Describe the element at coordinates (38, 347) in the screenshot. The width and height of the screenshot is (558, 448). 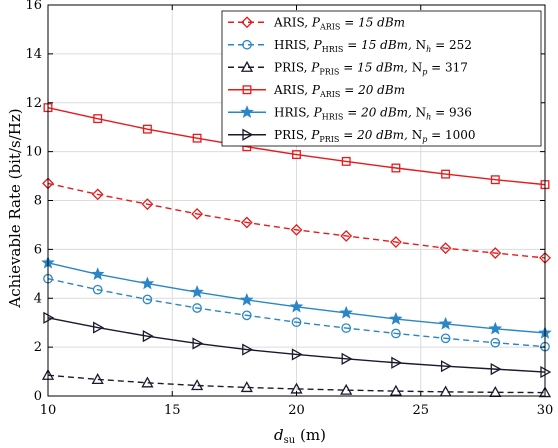
I see `y-tick-label: 2` at that location.